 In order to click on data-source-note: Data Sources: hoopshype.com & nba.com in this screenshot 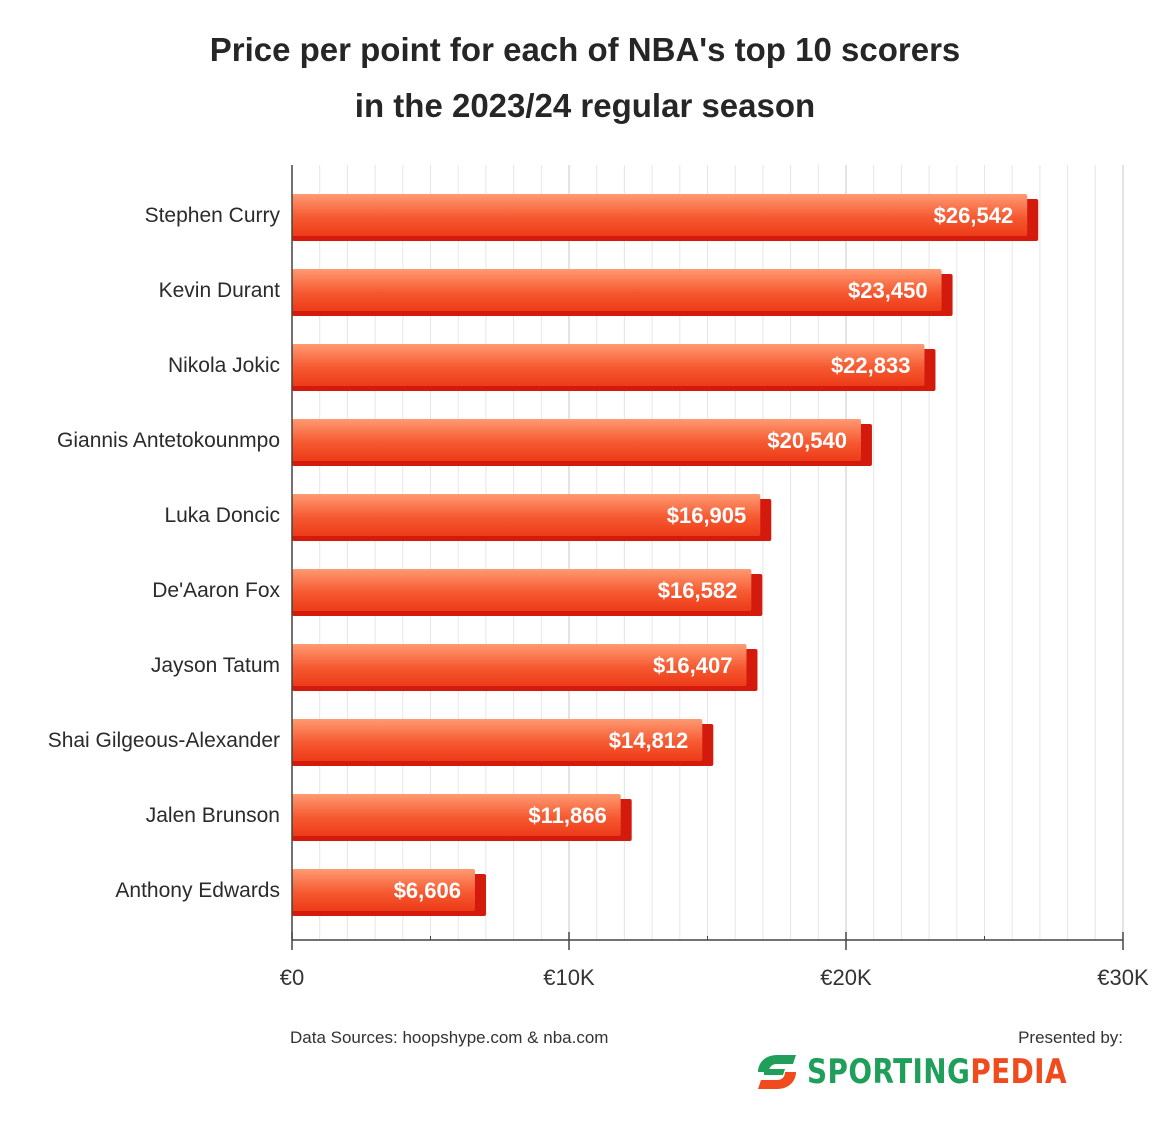, I will do `click(449, 1037)`.